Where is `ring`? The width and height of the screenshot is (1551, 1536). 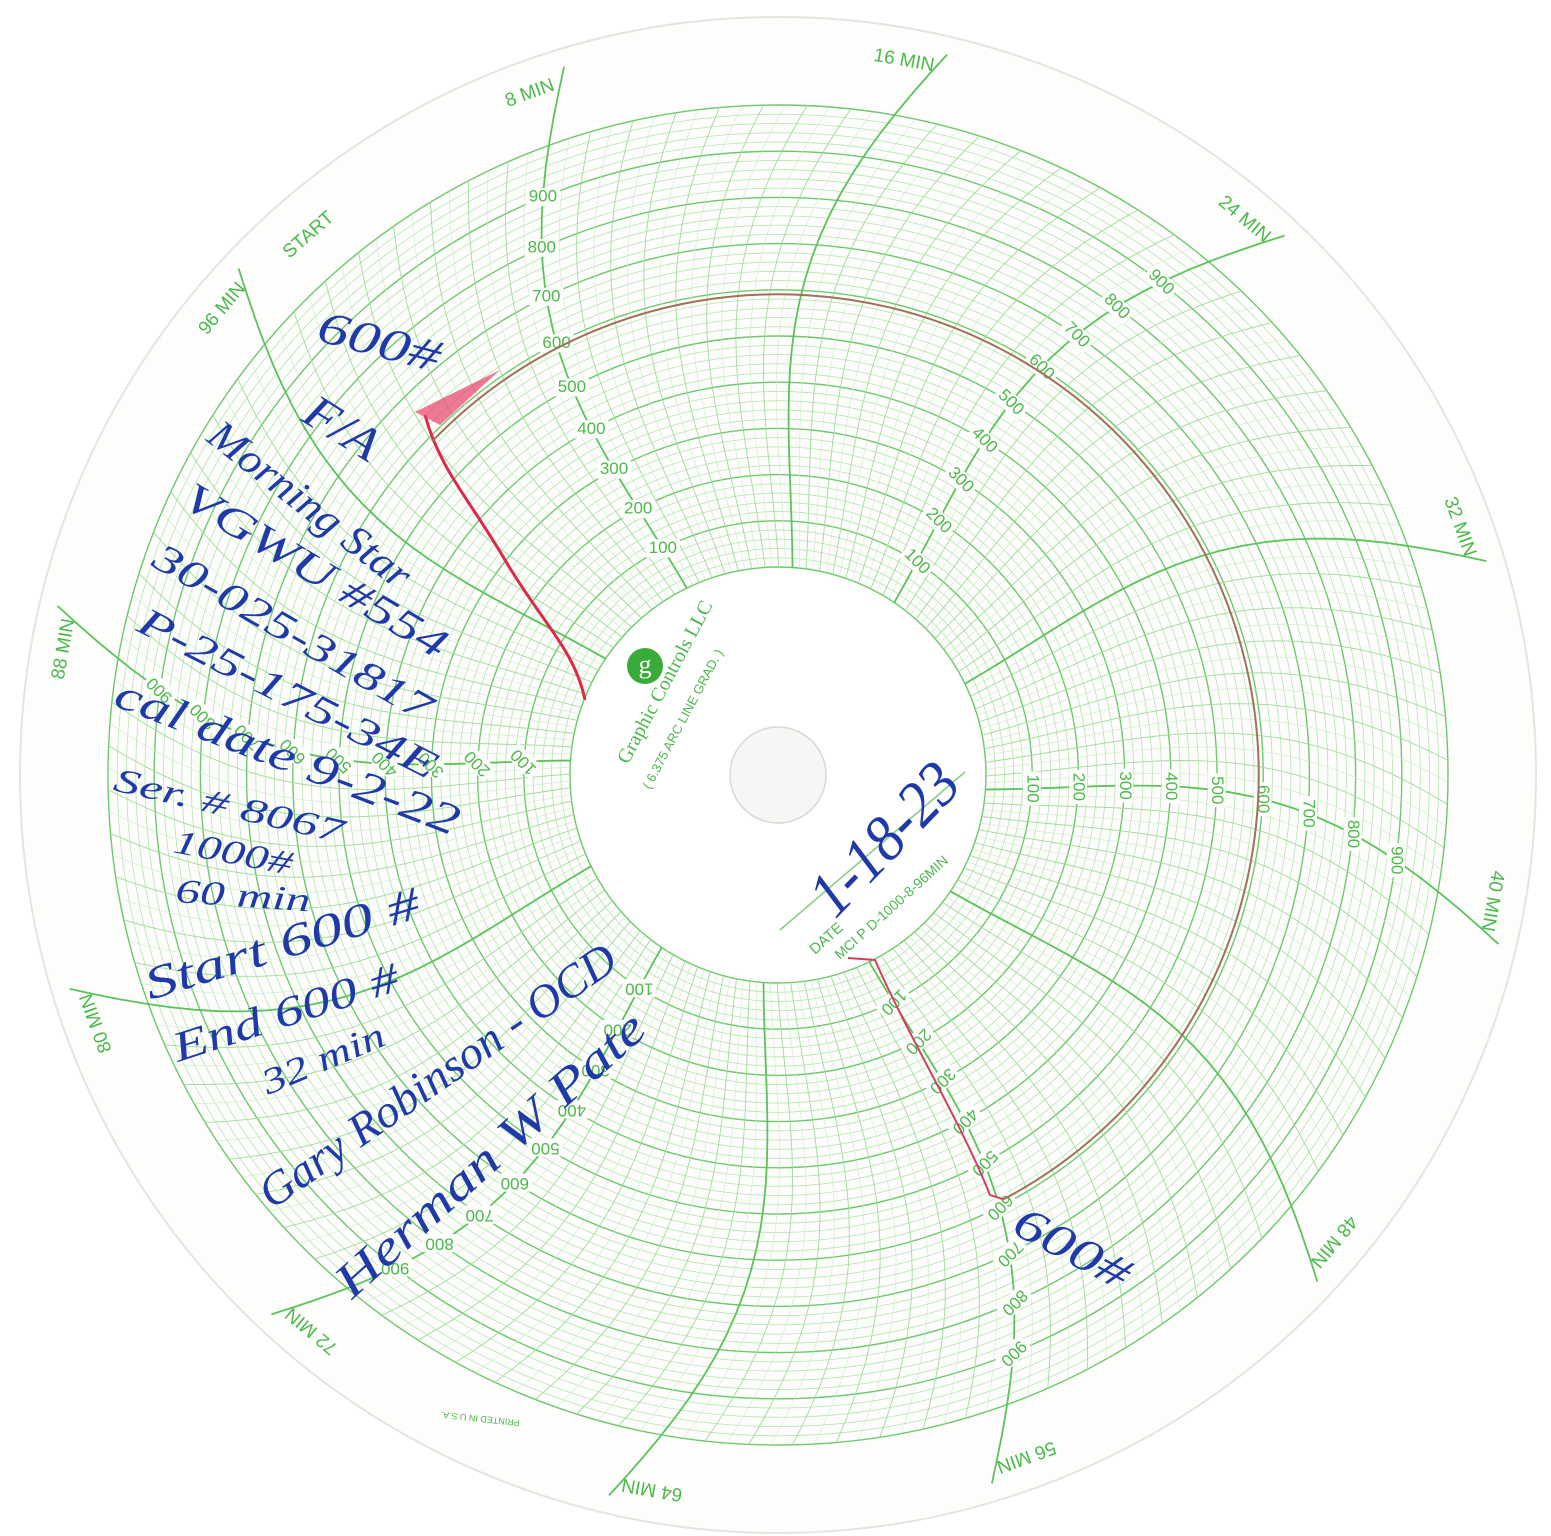 ring is located at coordinates (778, 775).